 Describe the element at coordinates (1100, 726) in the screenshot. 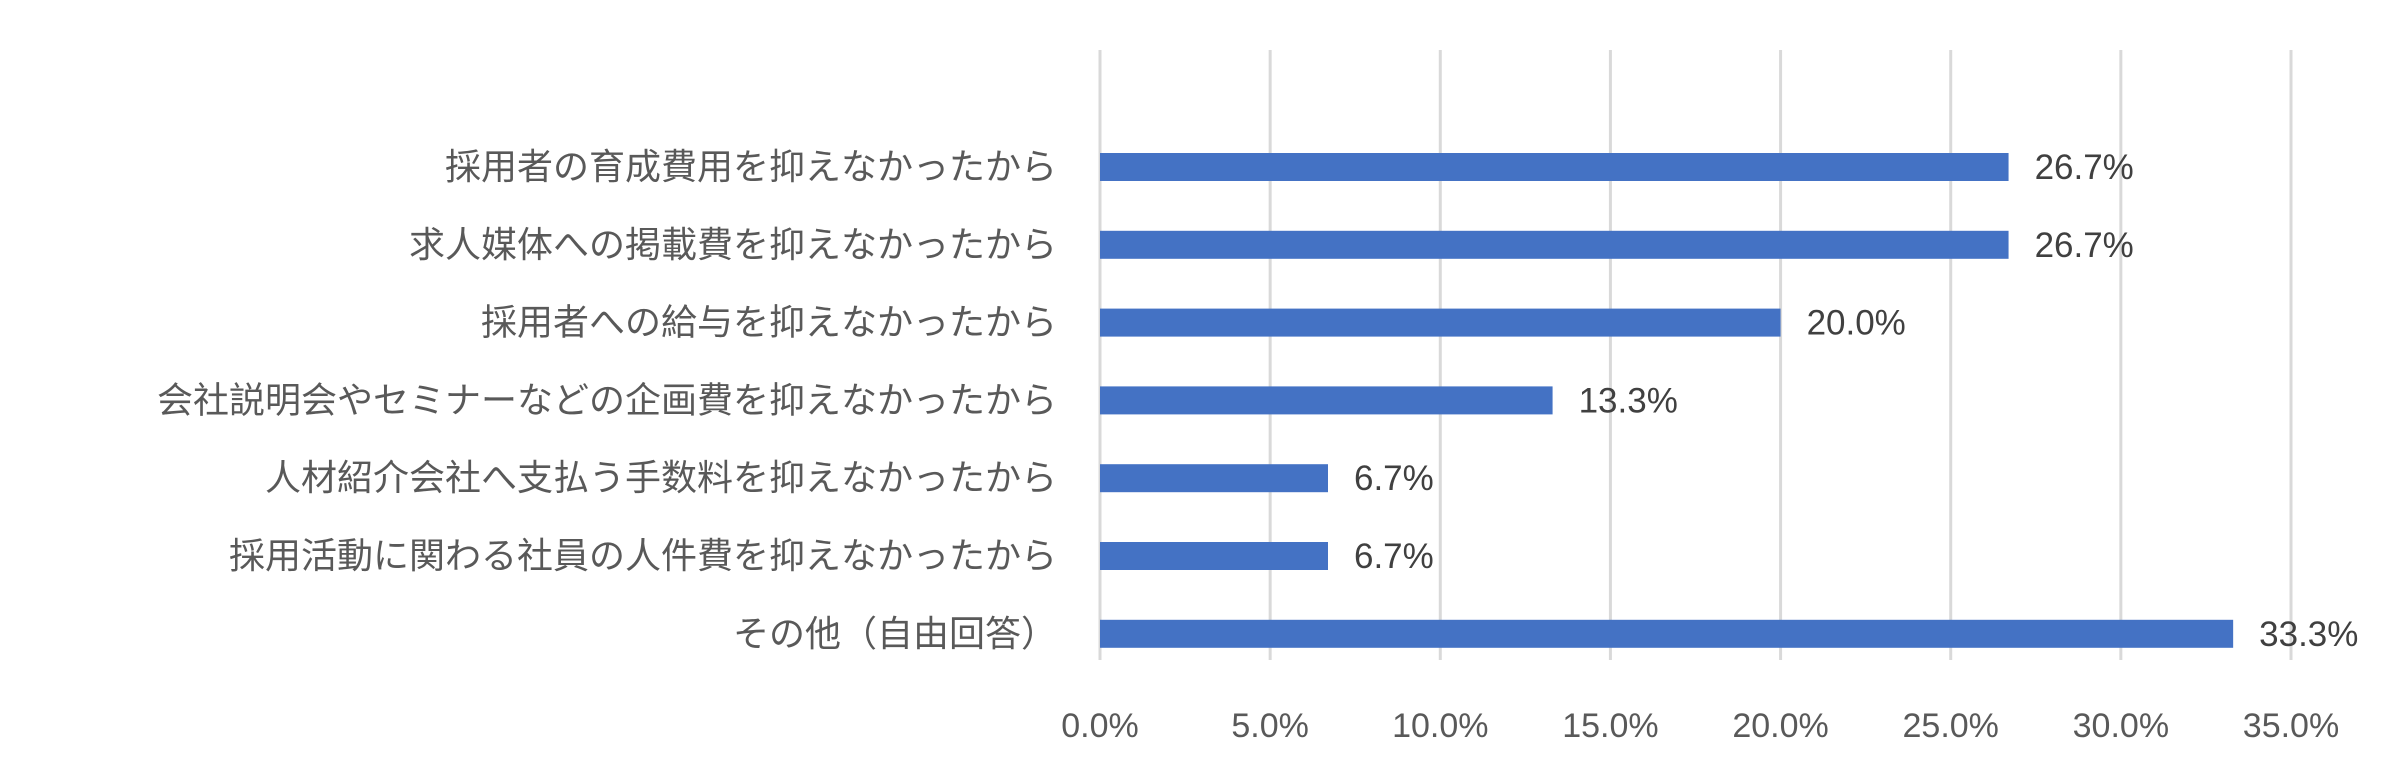

I see `x-tick-label: 0.0%` at that location.